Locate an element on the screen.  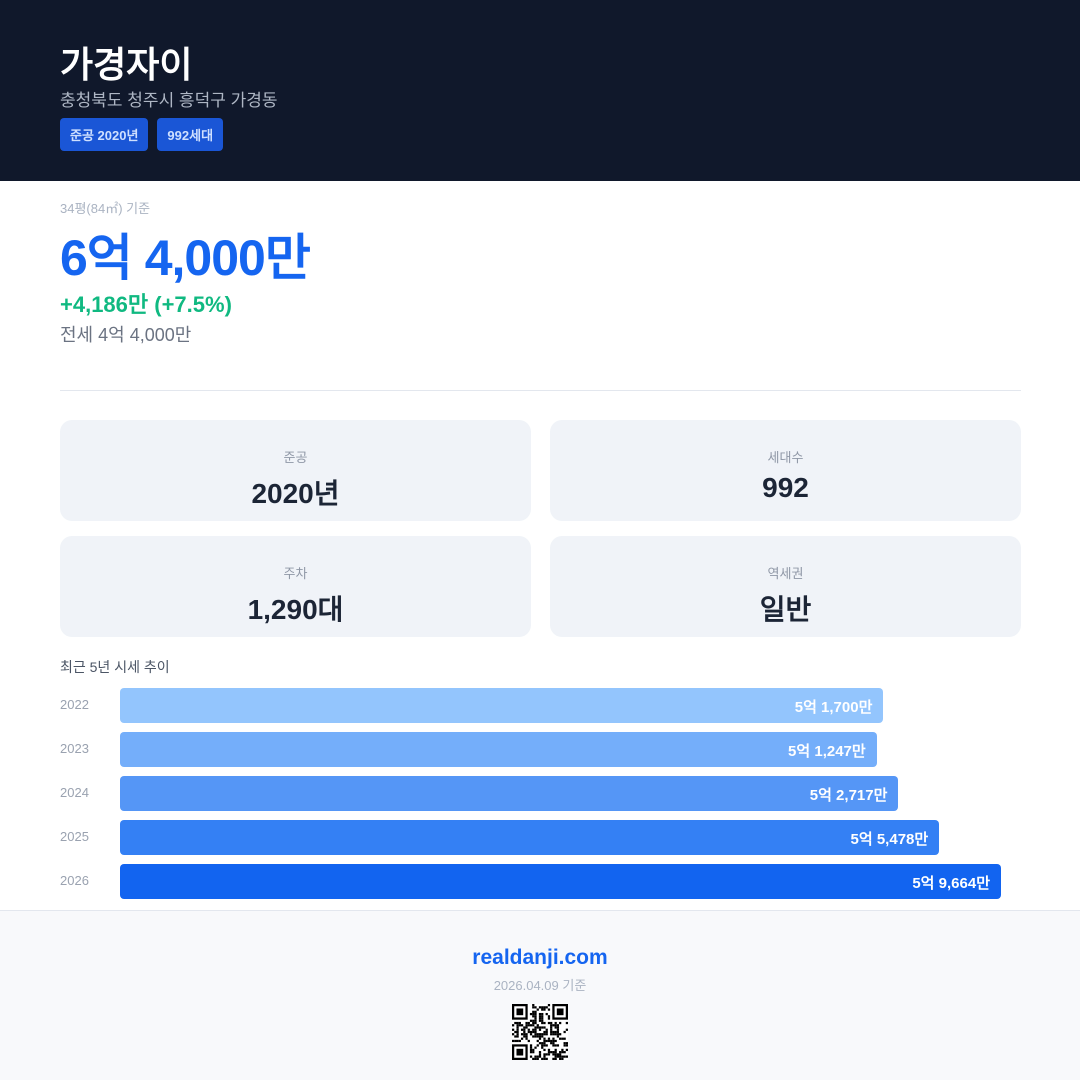
bar-value-label: 5억 1,247만 is located at coordinates (827, 751).